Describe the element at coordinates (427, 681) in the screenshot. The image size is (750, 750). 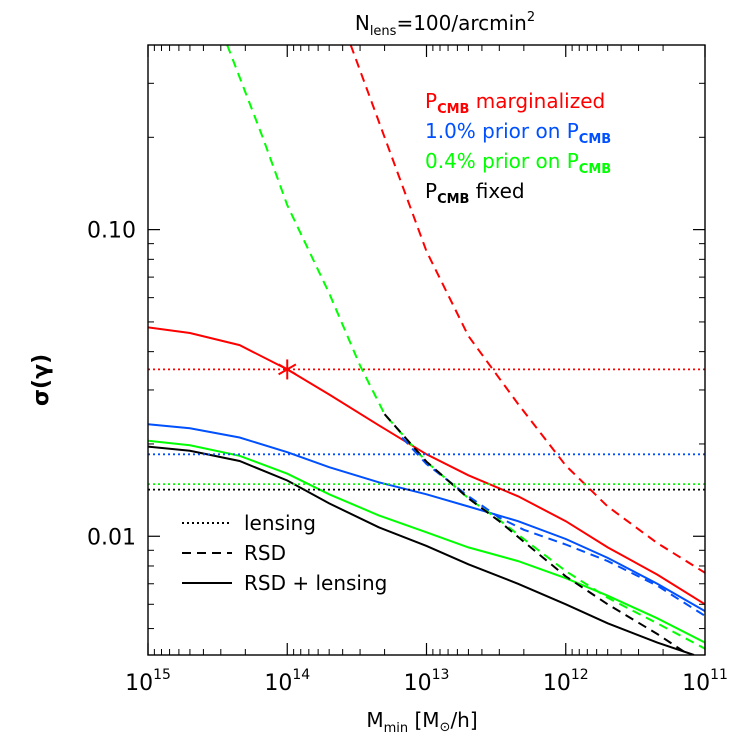
I see `x-tick-label-2: 1013` at that location.